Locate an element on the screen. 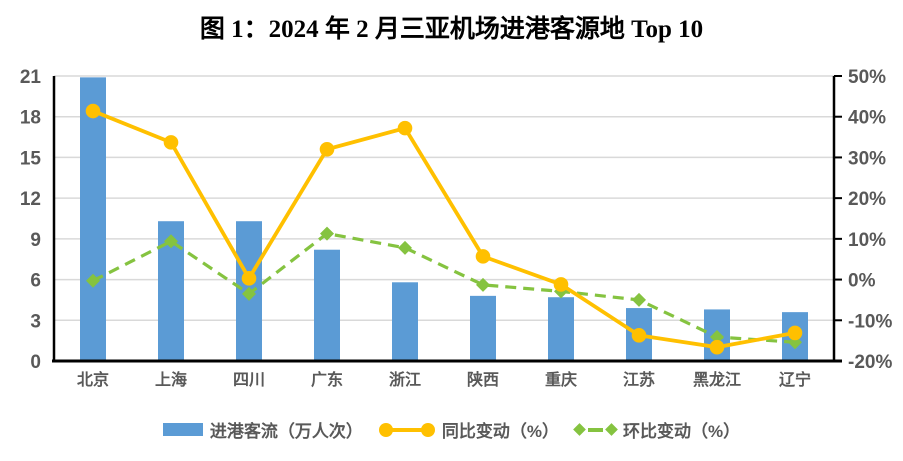 The width and height of the screenshot is (903, 461). right-axis-tick-label: -10% is located at coordinates (870, 321).